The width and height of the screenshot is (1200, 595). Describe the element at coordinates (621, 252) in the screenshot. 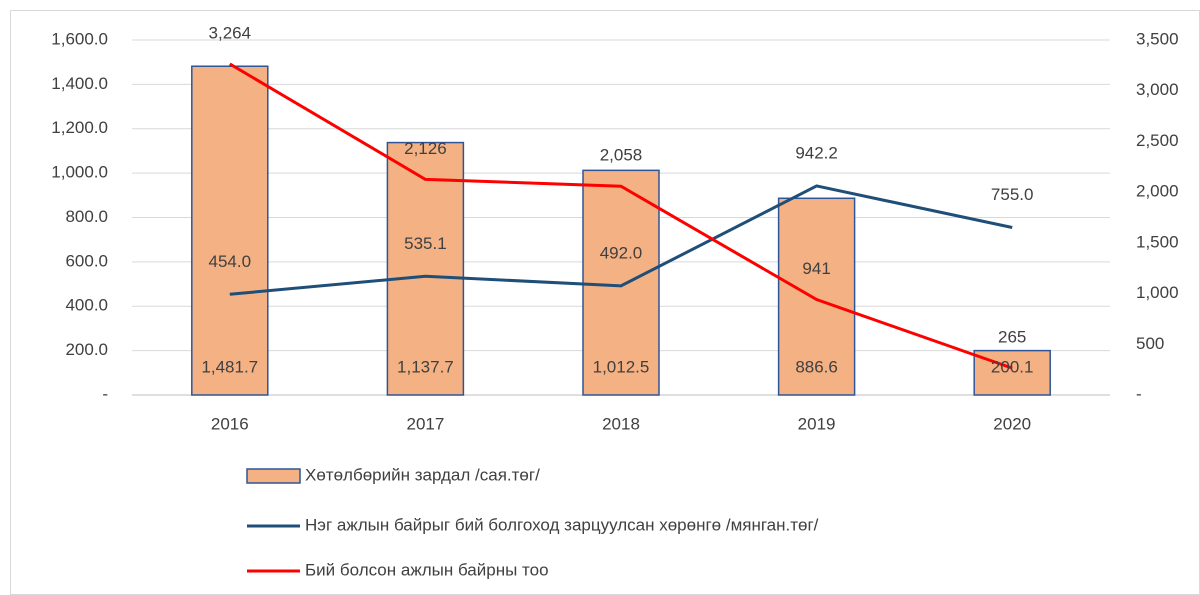

I see `data-label: 492.0` at that location.